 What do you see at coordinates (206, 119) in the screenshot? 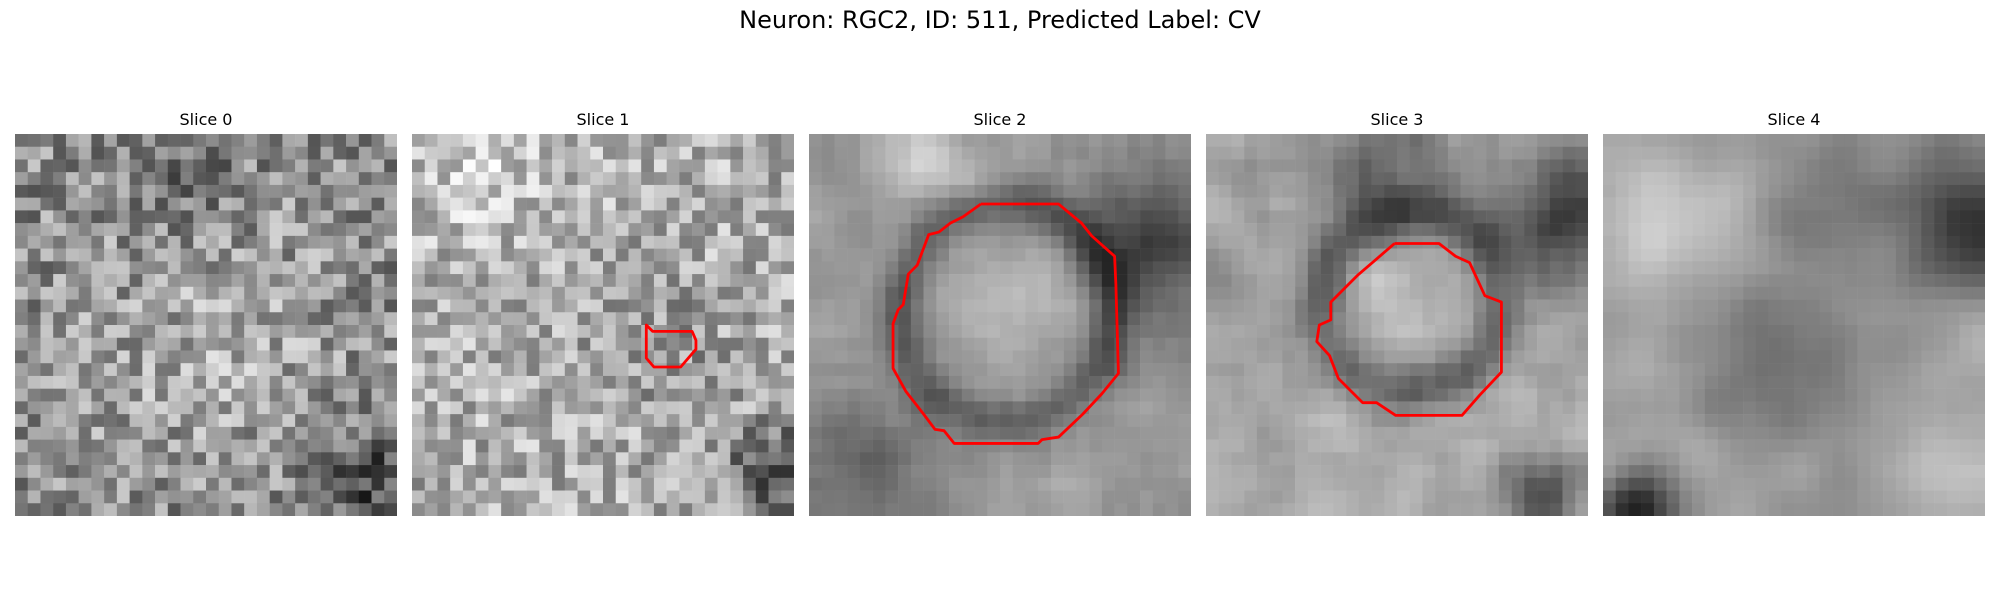
I see `slice-title-0: Slice 0` at bounding box center [206, 119].